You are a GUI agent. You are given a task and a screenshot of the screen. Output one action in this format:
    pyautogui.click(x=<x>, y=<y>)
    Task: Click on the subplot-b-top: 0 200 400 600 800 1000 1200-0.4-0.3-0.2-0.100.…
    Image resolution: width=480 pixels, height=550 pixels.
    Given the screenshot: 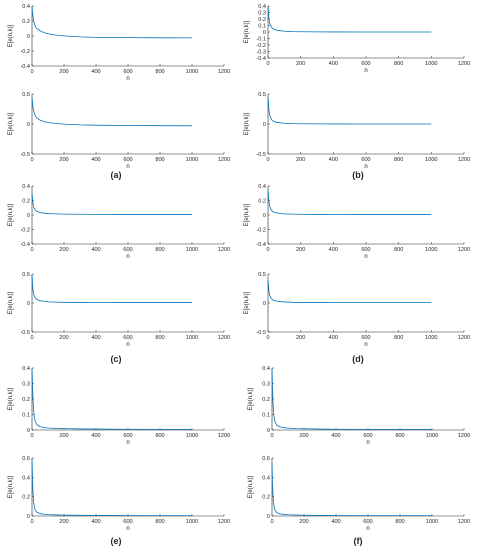 What is the action you would take?
    pyautogui.click(x=357, y=39)
    